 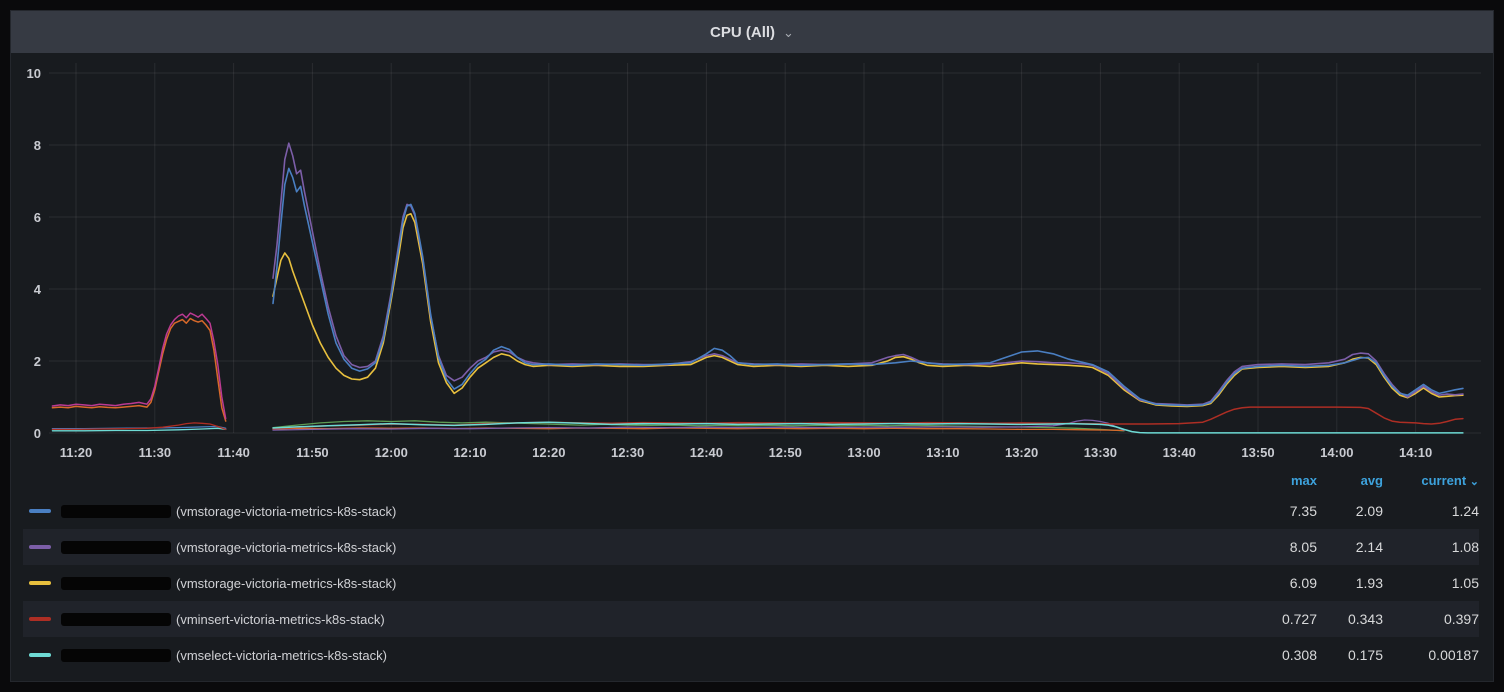 I want to click on svg-text: 8, so click(x=37, y=145).